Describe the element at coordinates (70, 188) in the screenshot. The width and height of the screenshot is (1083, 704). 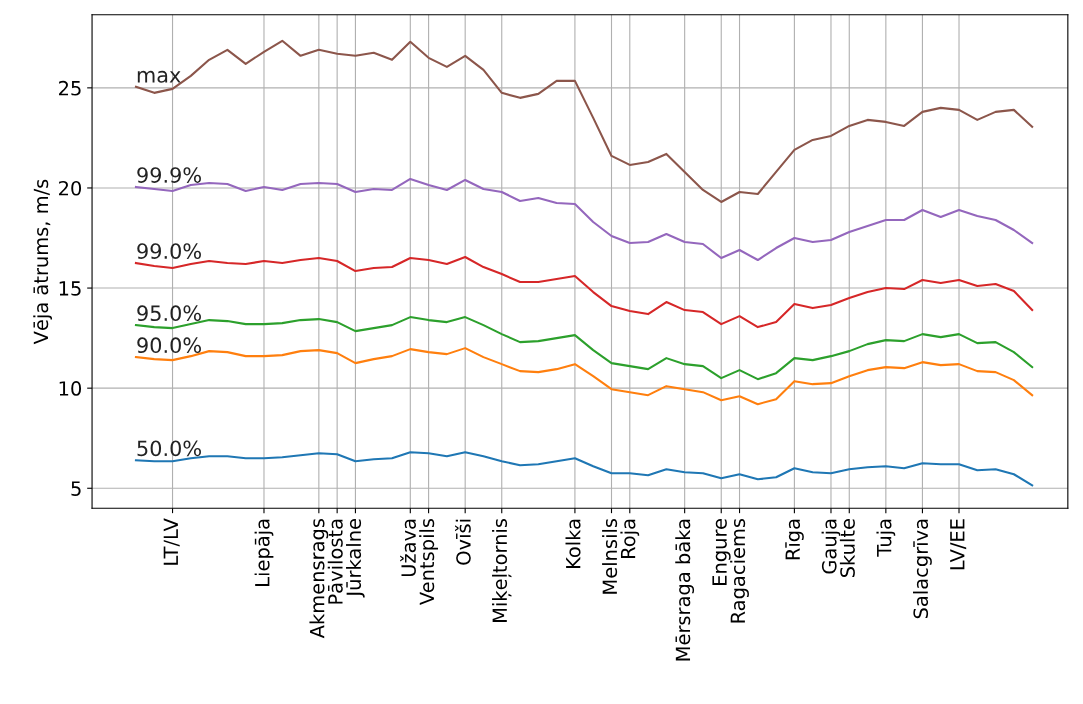
I see `y-tick-label: 20` at that location.